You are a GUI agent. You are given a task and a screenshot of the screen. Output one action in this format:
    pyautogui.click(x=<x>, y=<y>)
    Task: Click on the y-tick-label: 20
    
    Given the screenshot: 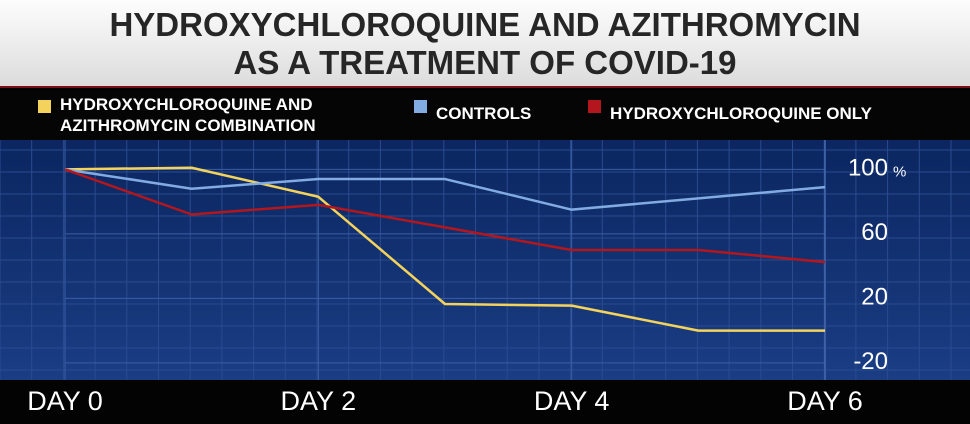 What is the action you would take?
    pyautogui.click(x=874, y=297)
    